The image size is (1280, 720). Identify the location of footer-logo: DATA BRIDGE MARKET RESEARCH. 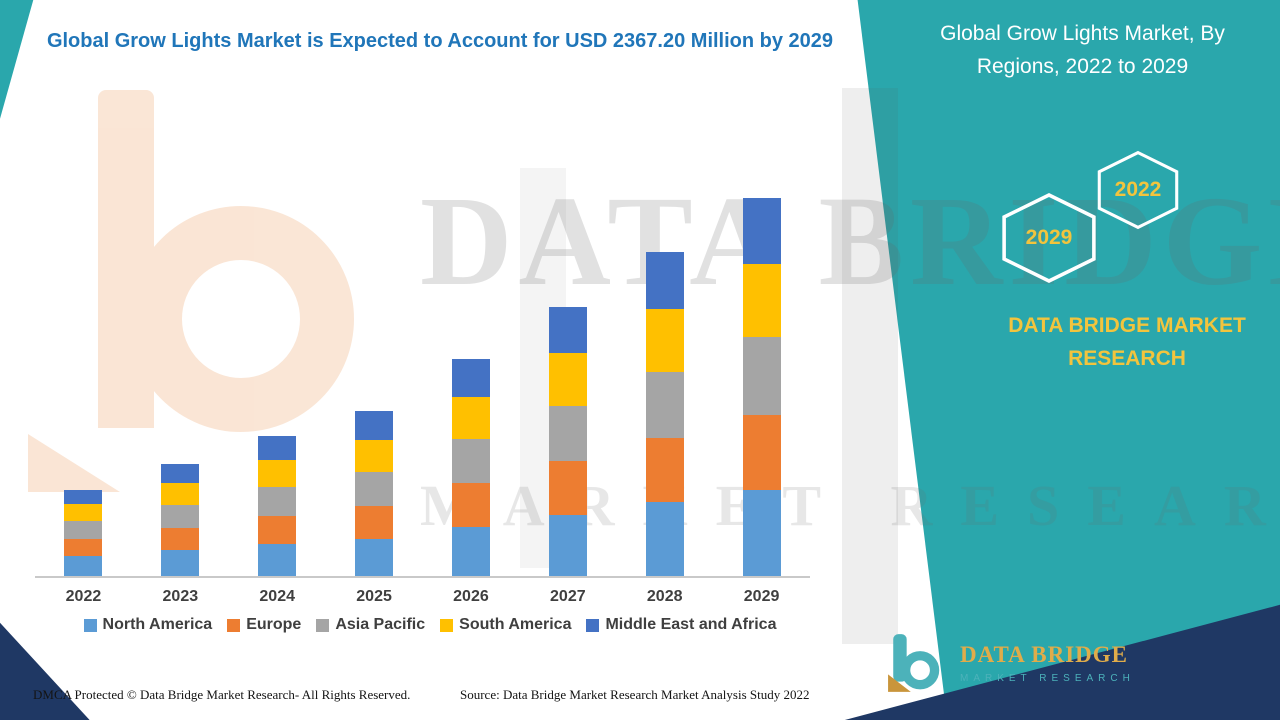
(1010, 663).